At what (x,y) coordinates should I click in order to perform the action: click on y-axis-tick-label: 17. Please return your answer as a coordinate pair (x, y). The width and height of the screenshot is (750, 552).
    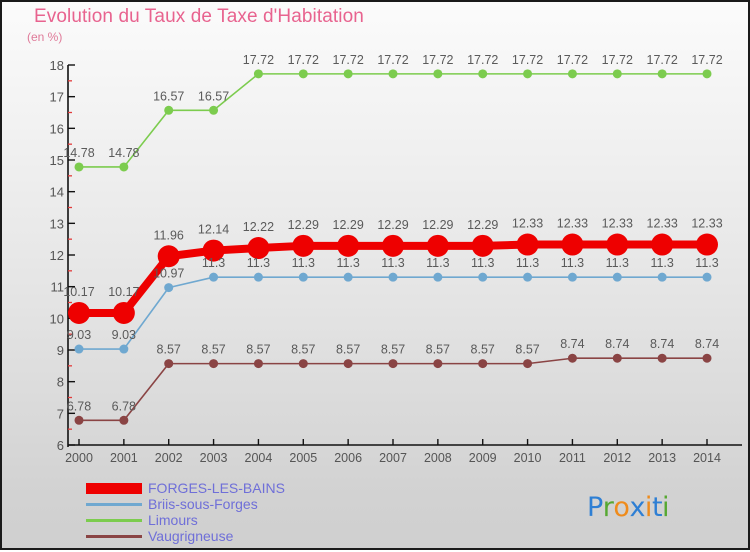
    Looking at the image, I should click on (57, 97).